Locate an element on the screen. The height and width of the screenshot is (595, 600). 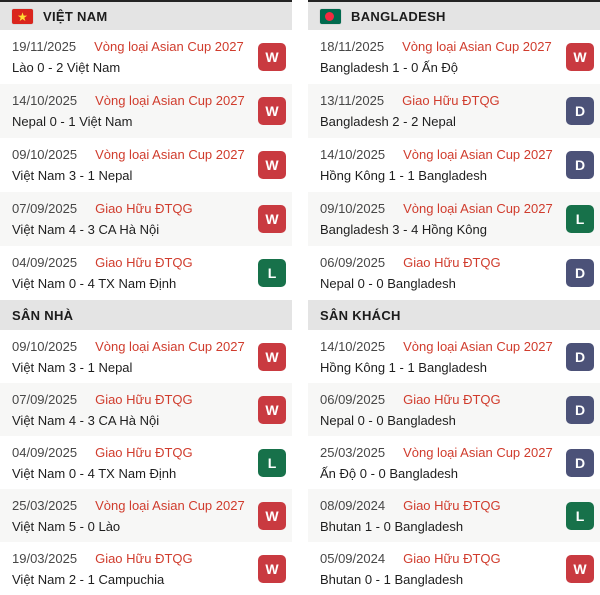
match-meta-line: 13/11/2025 Giao Hữu ĐTQG is located at coordinates (410, 100).